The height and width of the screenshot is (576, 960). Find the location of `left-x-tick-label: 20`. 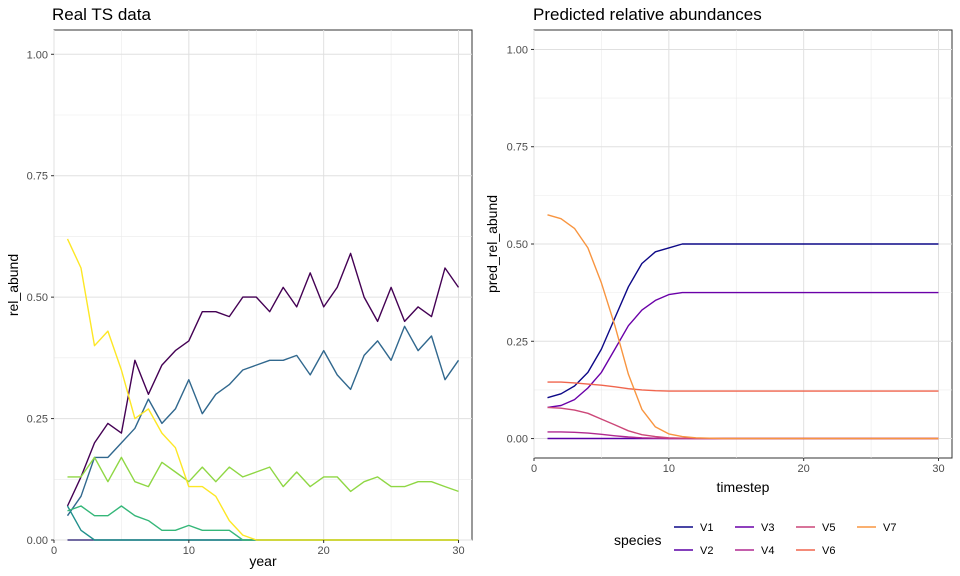

left-x-tick-label: 20 is located at coordinates (324, 551).